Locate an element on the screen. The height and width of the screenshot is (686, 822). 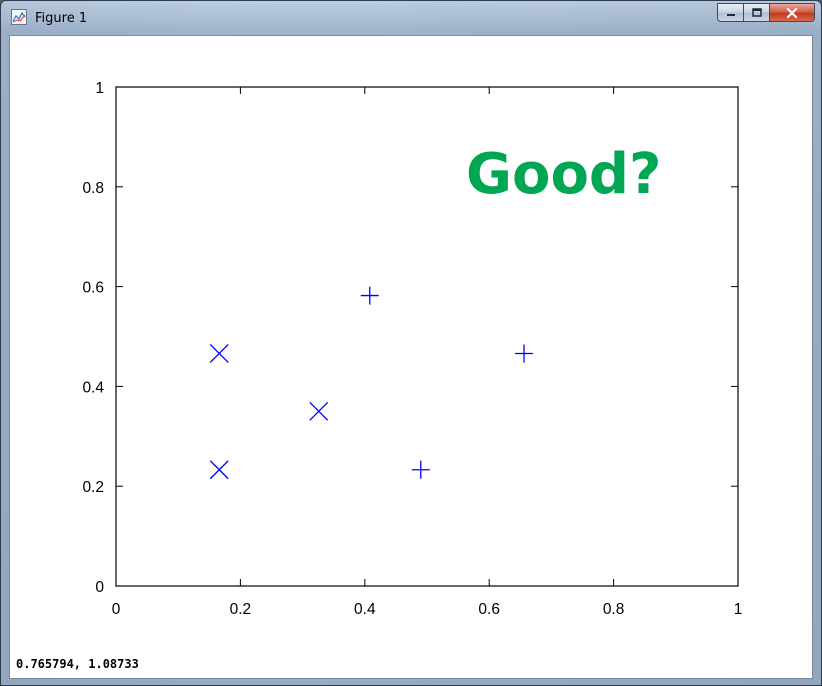
x-tick-label: 1 is located at coordinates (738, 609).